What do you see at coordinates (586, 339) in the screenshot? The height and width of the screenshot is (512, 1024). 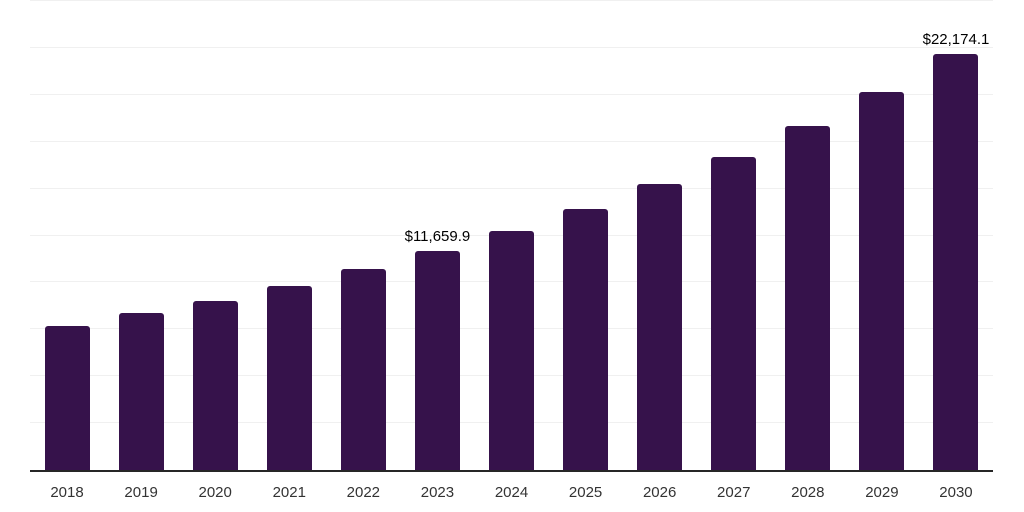 I see `bar-2025` at bounding box center [586, 339].